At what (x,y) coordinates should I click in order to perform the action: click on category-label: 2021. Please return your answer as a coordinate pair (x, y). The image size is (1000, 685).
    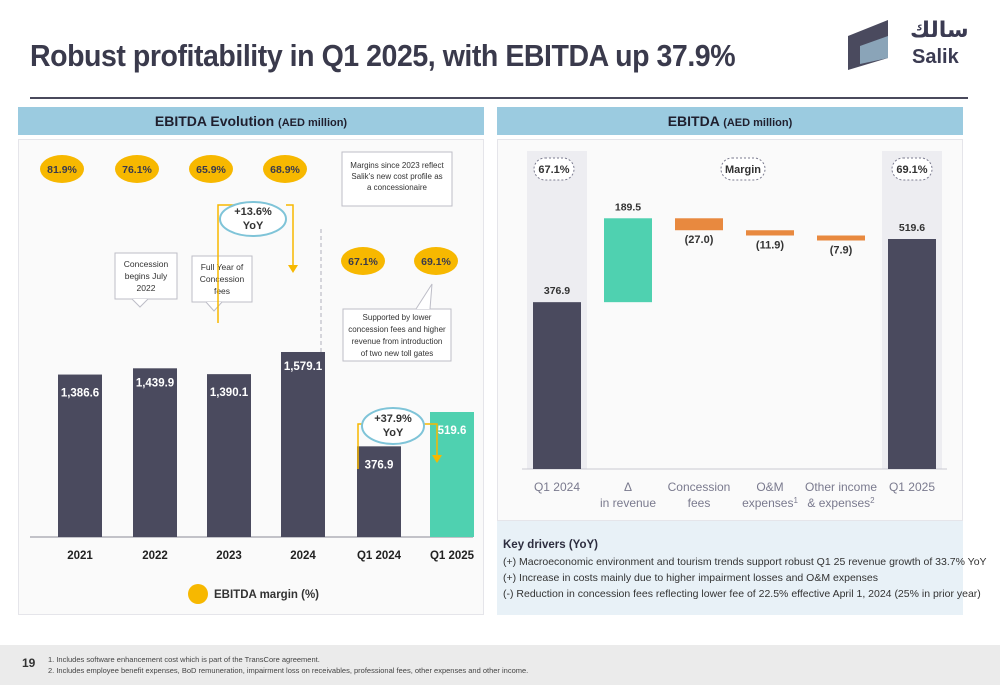
    Looking at the image, I should click on (80, 556).